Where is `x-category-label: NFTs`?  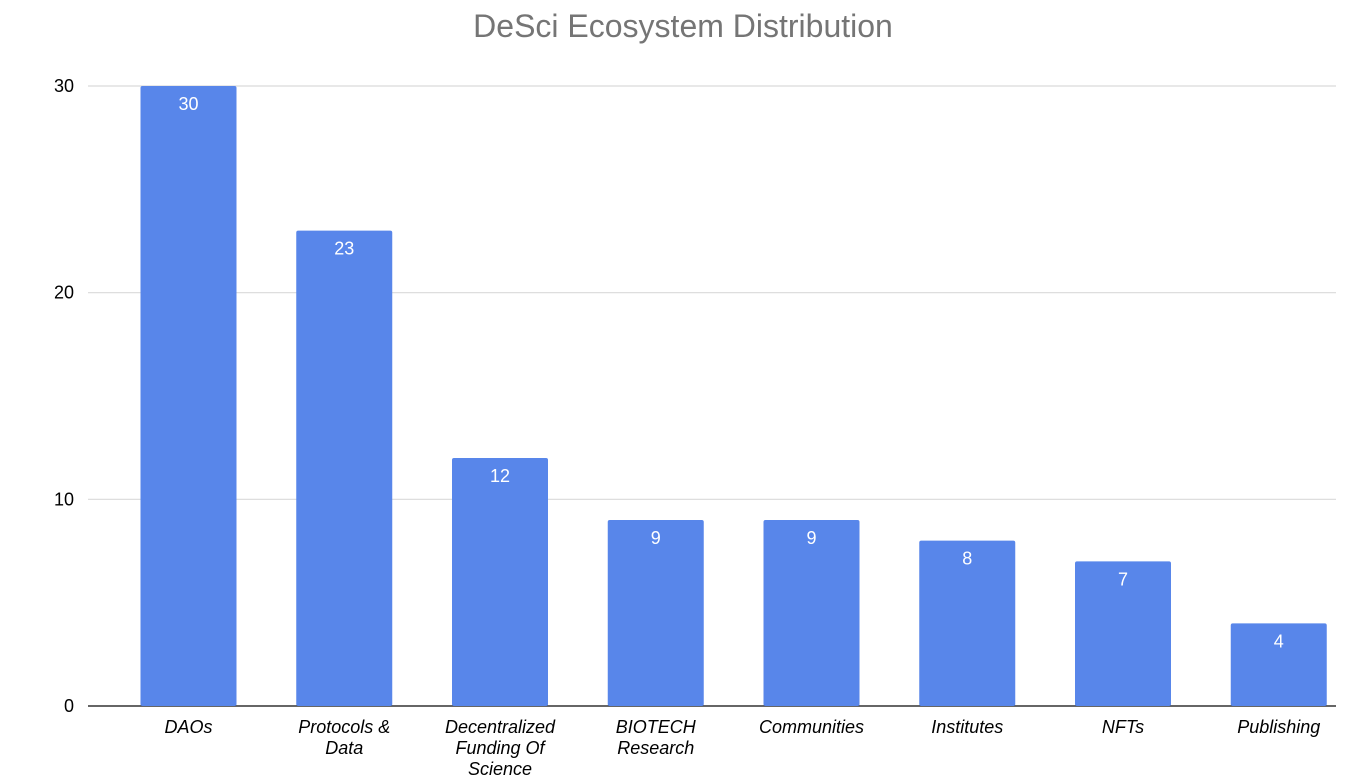
x-category-label: NFTs is located at coordinates (1123, 727).